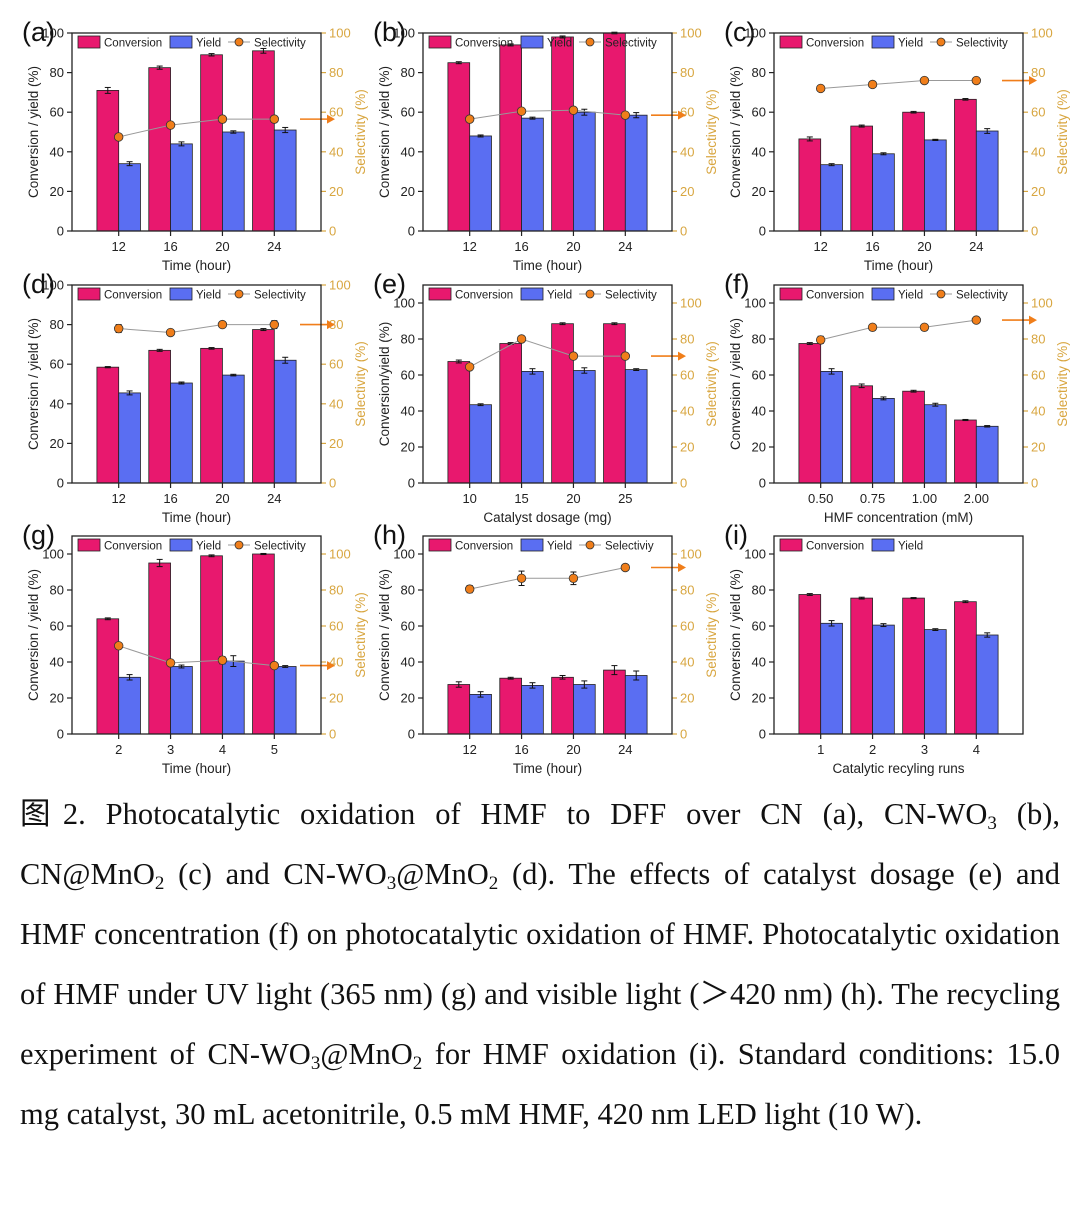 The image size is (1080, 1212). What do you see at coordinates (389, 284) in the screenshot?
I see `panel-label: (e)` at bounding box center [389, 284].